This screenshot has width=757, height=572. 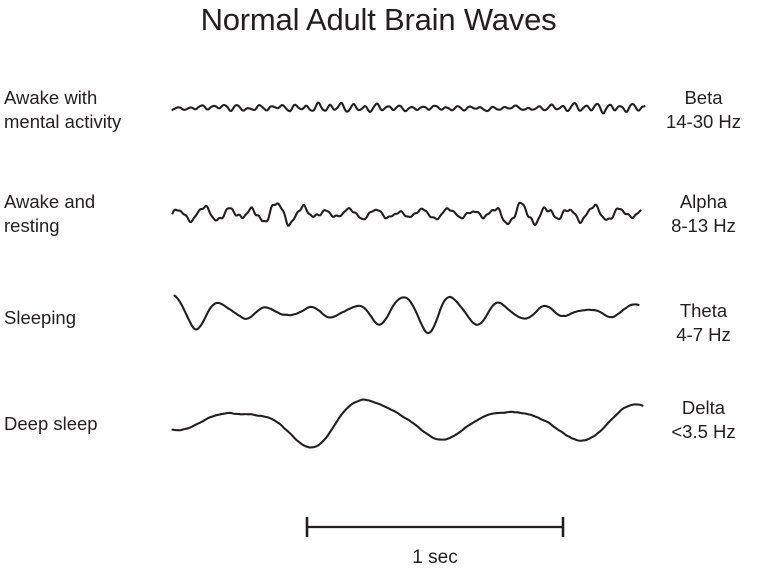 I want to click on waveform-delta, so click(x=407, y=423).